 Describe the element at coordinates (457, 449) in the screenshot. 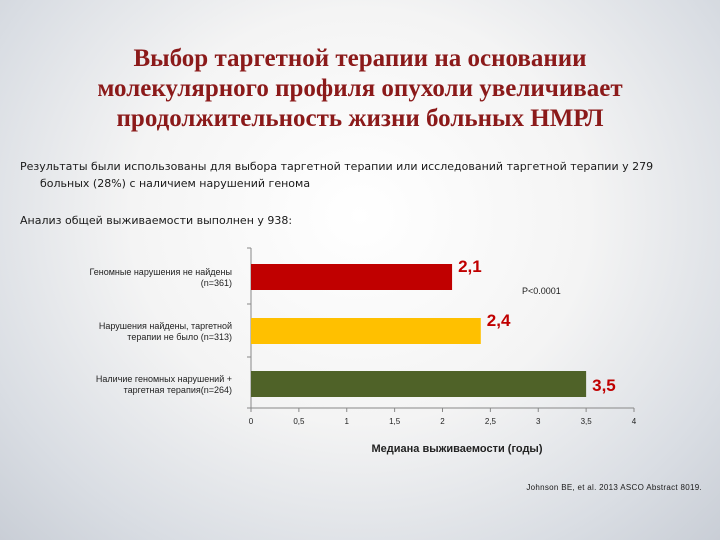

I see `x-axis-title: Медиана выживаемости (годы)` at that location.